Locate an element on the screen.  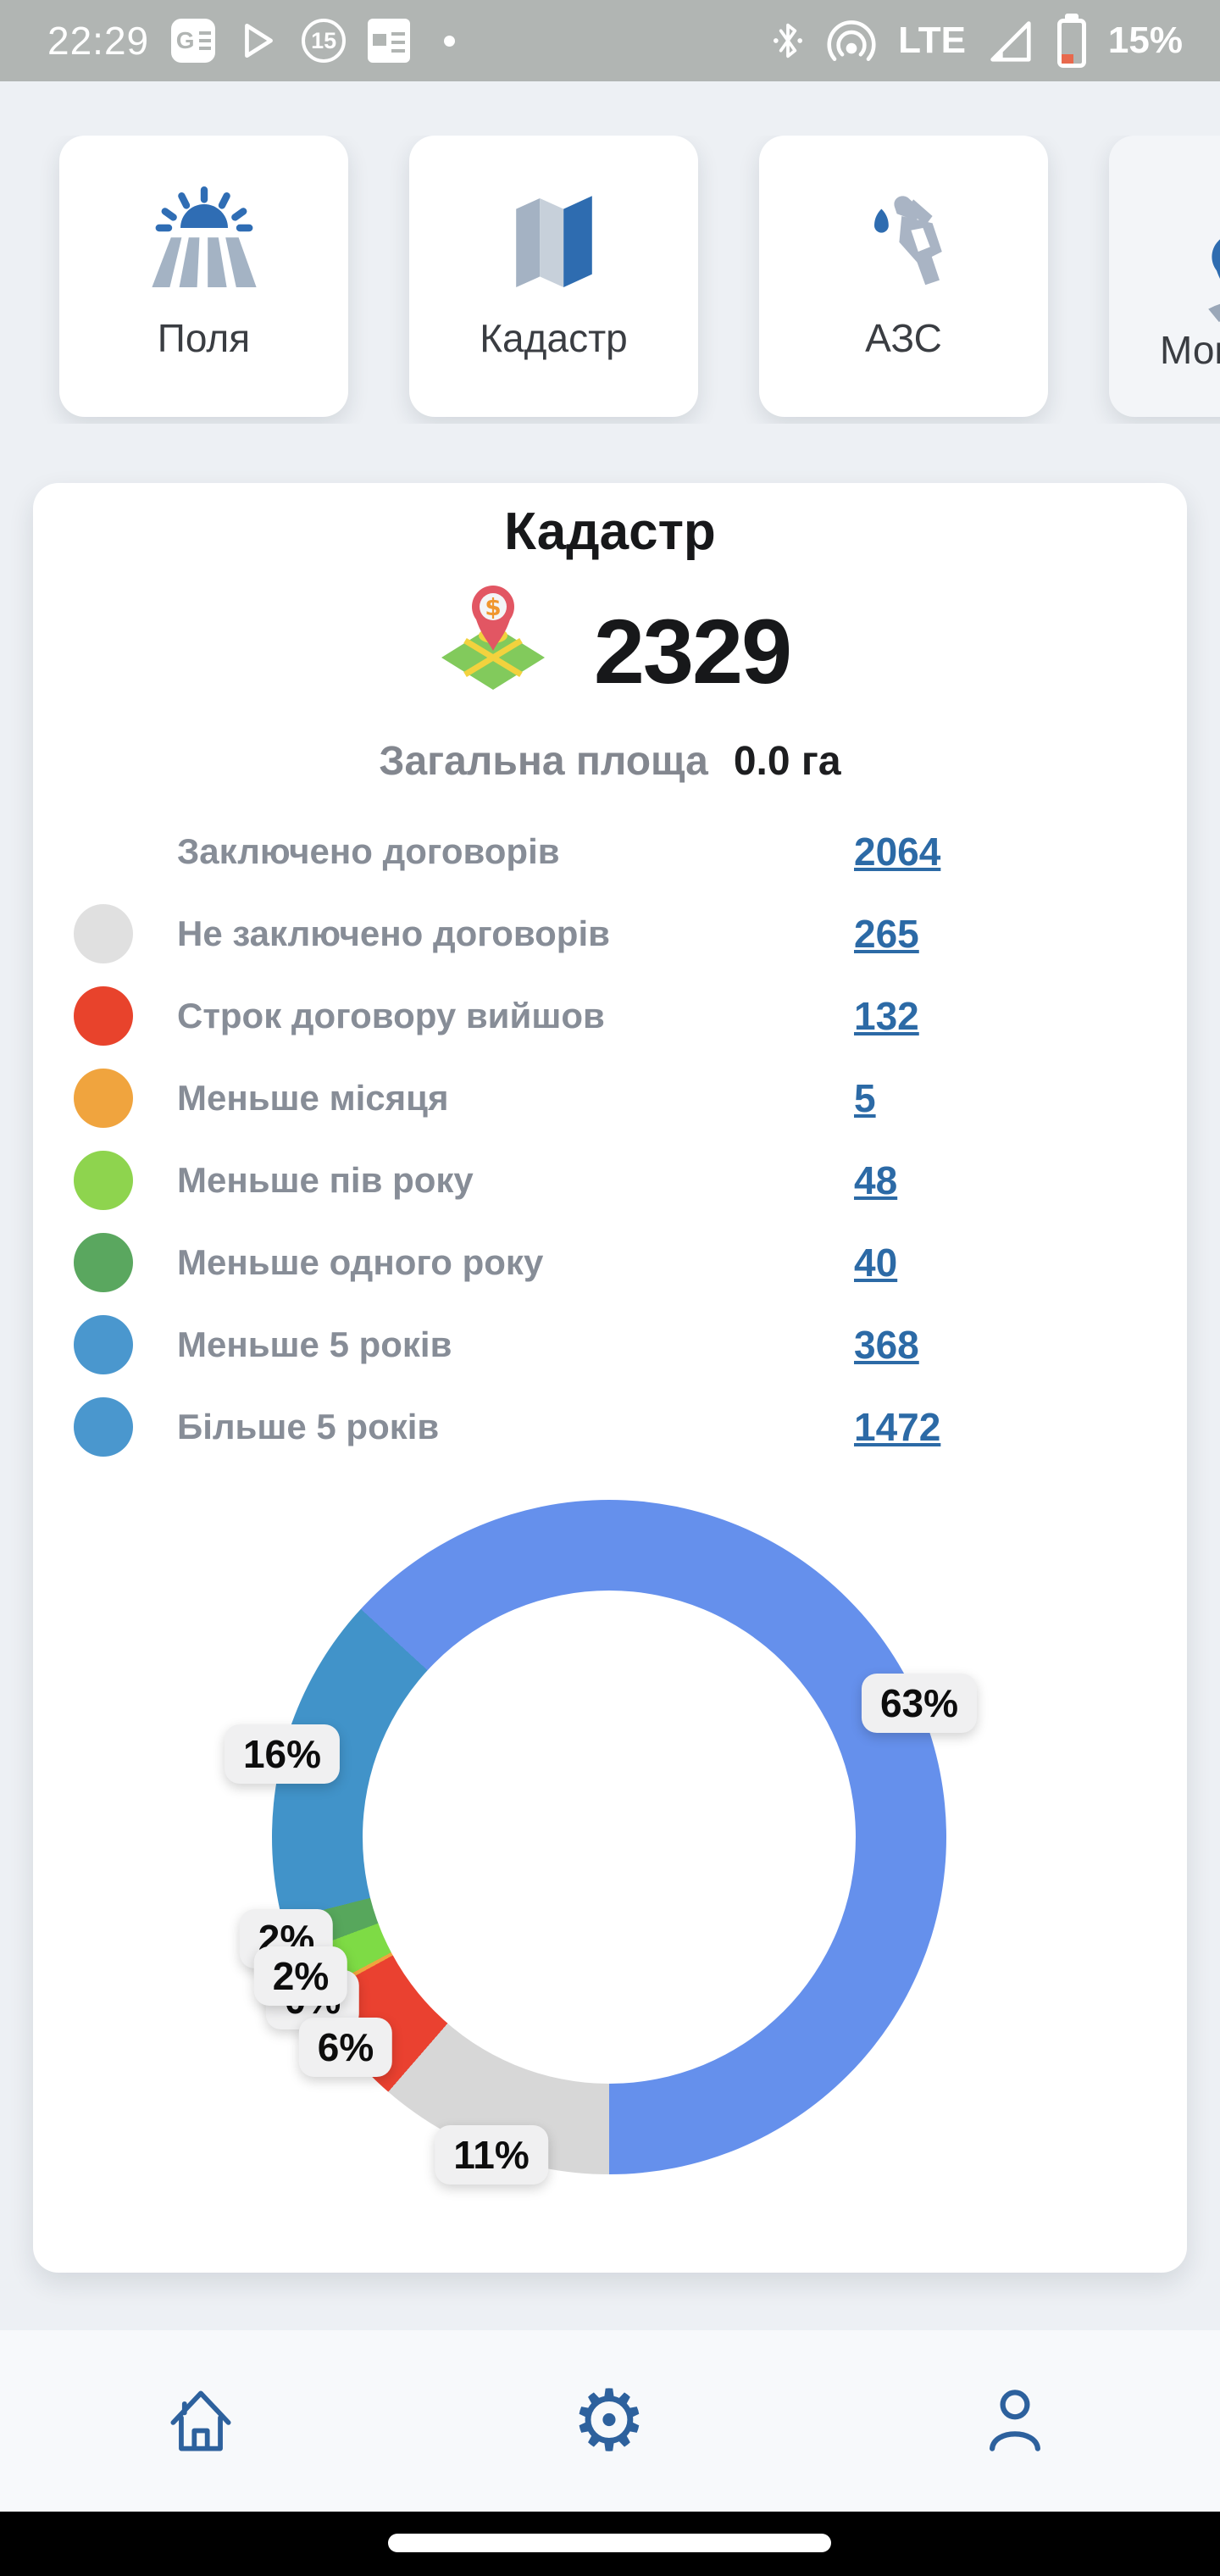
pct-label-gray: 11% is located at coordinates (491, 2155).